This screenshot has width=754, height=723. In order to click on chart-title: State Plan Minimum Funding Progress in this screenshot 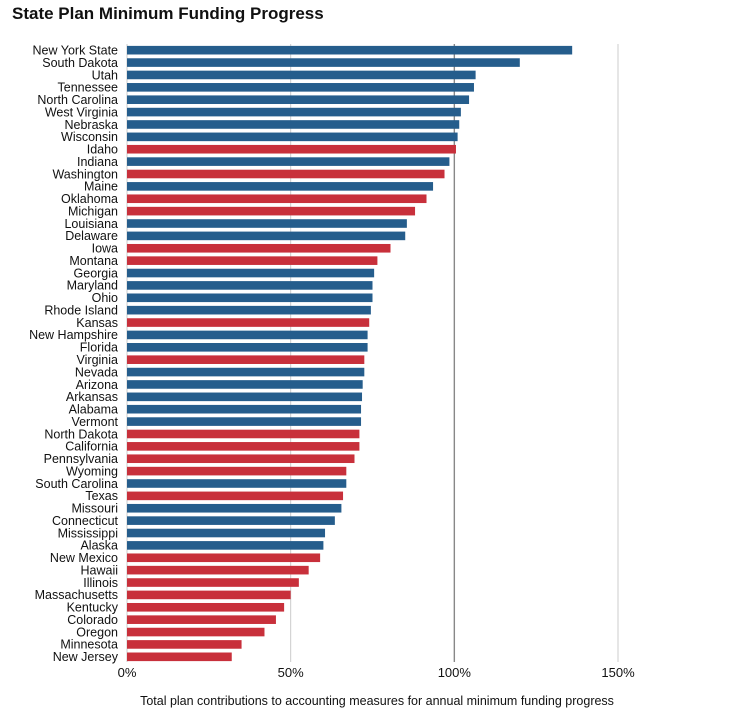, I will do `click(168, 13)`.